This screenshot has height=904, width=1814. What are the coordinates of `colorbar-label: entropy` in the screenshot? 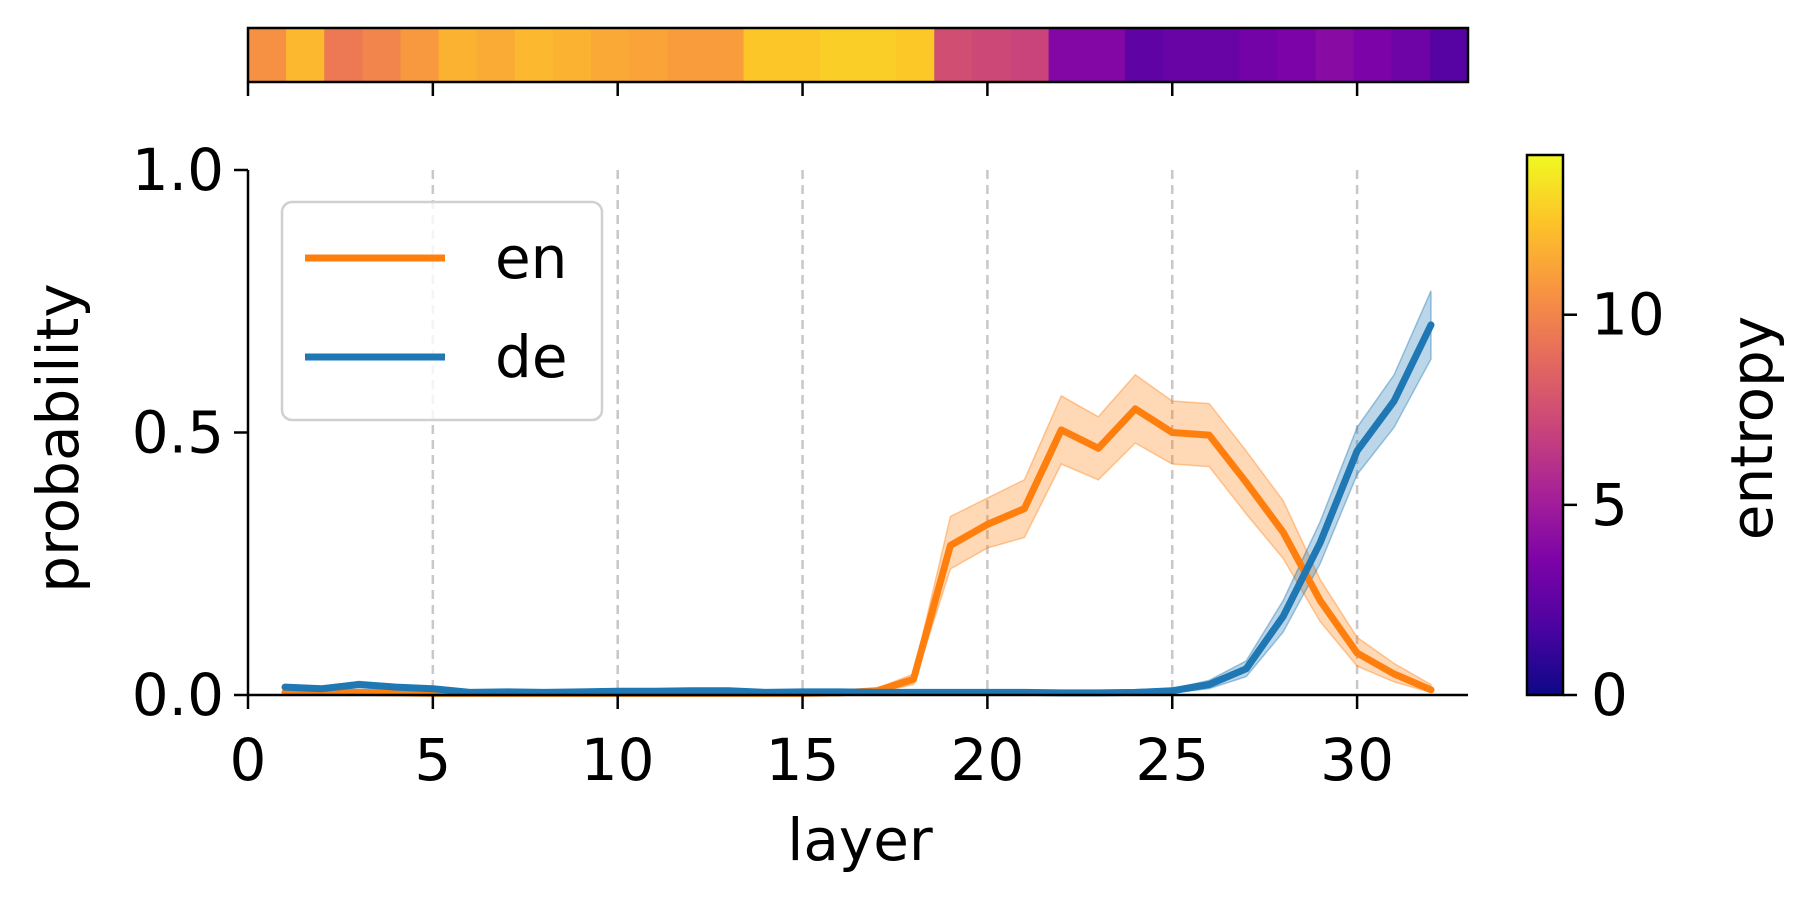 It's located at (1752, 428).